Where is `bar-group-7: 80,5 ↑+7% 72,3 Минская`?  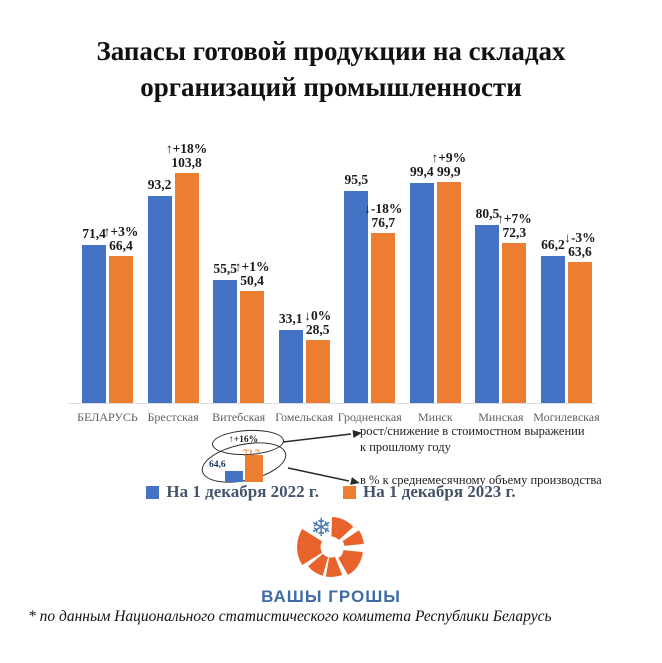
bar-group-7: 80,5 ↑+7% 72,3 Минская is located at coordinates (503, 287).